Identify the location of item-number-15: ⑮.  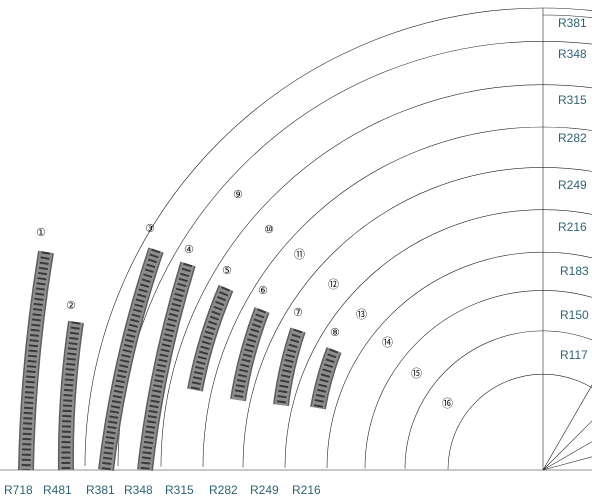
(416, 373).